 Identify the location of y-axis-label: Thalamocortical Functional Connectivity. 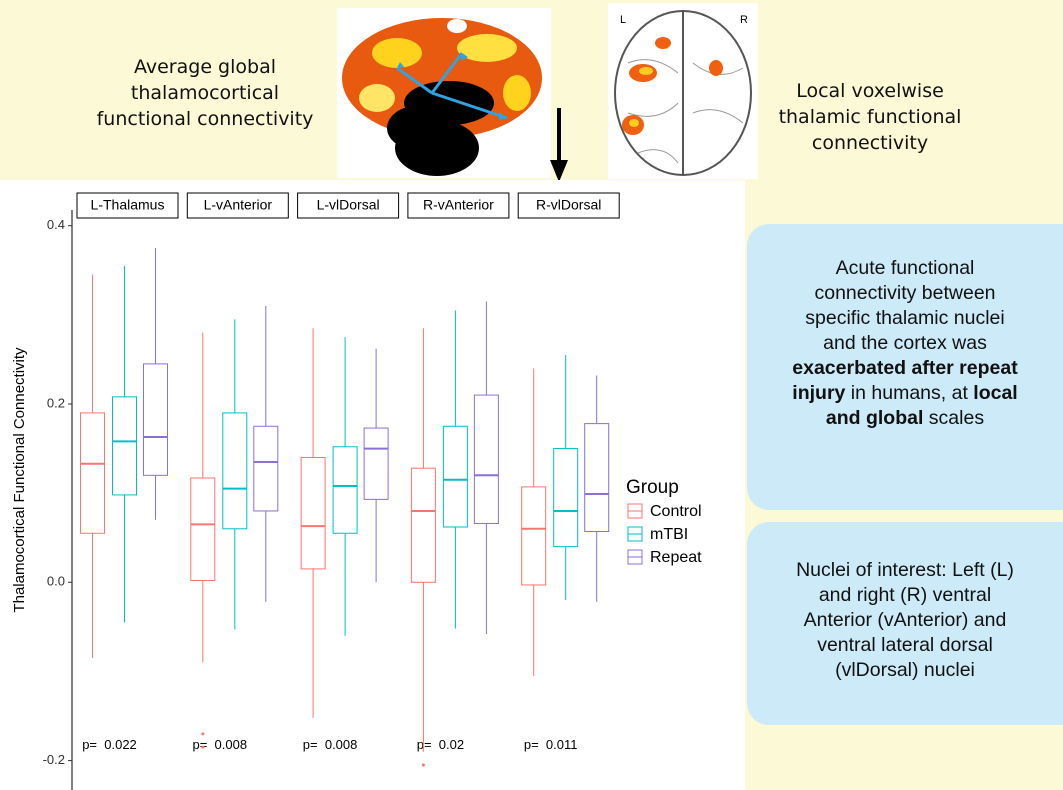
(19, 480).